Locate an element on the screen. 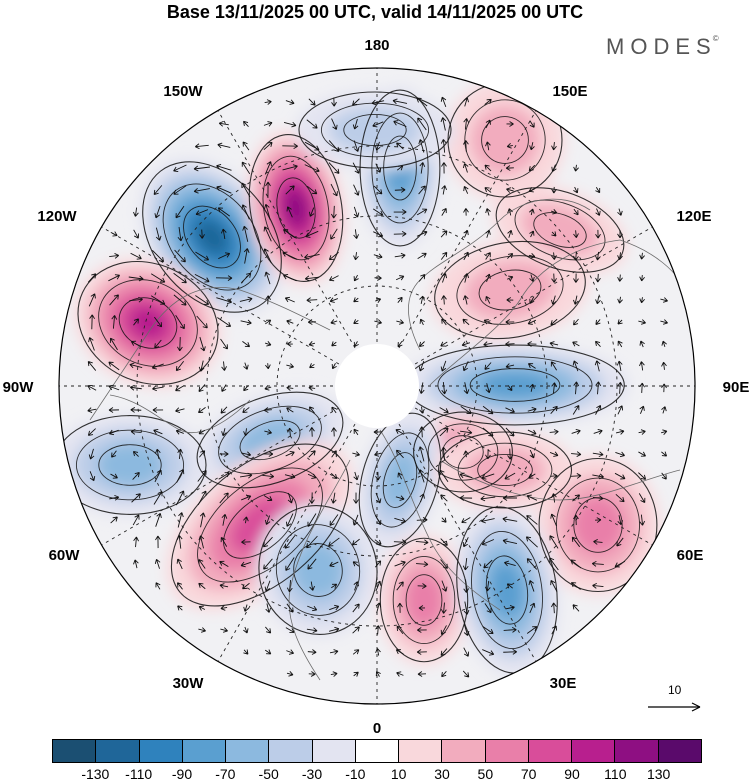 Image resolution: width=750 pixels, height=784 pixels. colorbar is located at coordinates (377, 751).